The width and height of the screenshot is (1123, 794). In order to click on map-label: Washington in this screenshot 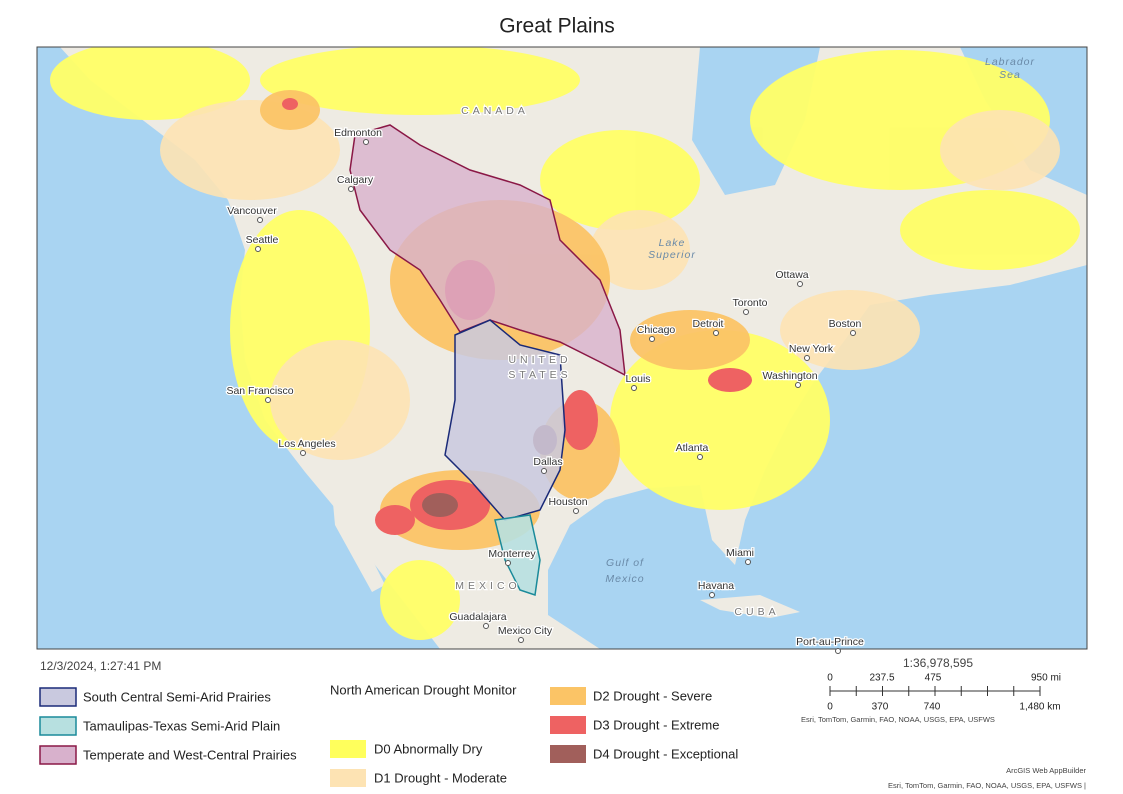, I will do `click(789, 376)`.